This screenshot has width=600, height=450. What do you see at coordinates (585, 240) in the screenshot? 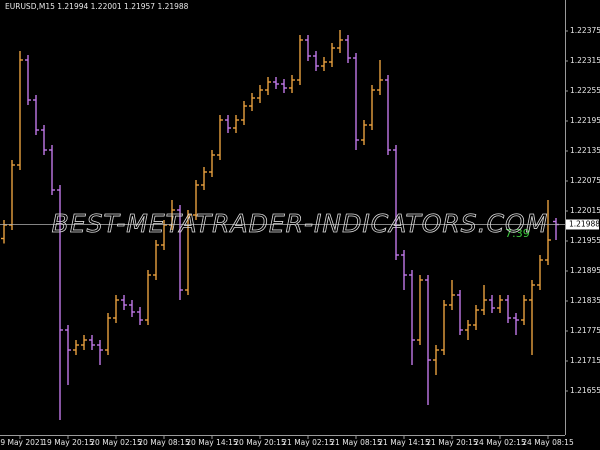
I see `y-tick-label: 1.21955` at bounding box center [585, 240].